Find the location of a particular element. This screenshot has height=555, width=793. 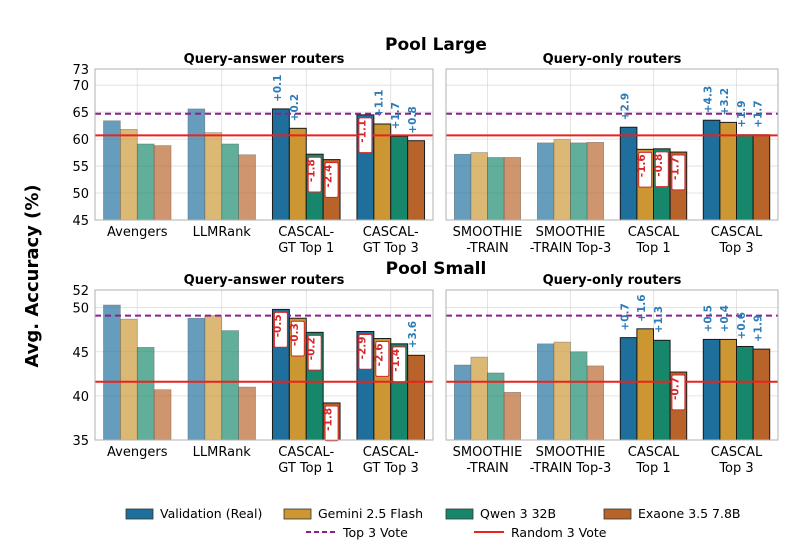

legend-swatch-validation is located at coordinates (139, 514).